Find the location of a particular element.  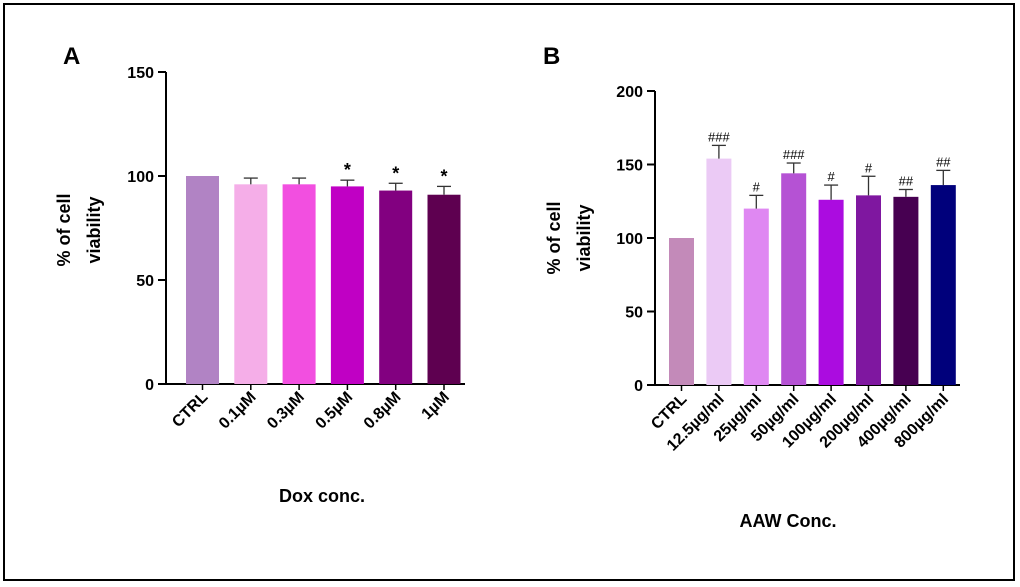

panel-label: A is located at coordinates (71, 56).